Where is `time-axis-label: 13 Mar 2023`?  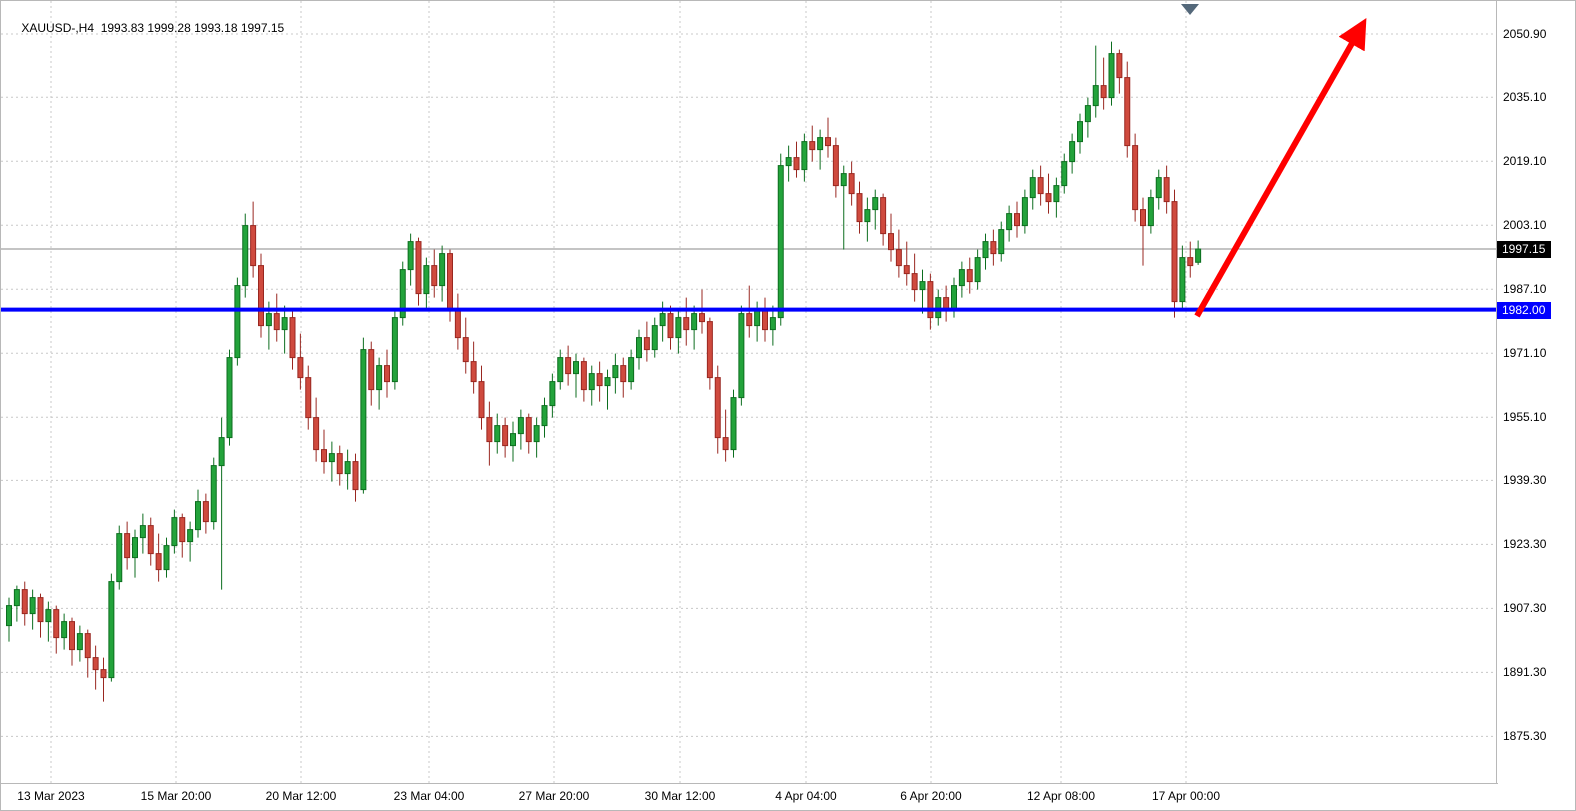 time-axis-label: 13 Mar 2023 is located at coordinates (51, 796).